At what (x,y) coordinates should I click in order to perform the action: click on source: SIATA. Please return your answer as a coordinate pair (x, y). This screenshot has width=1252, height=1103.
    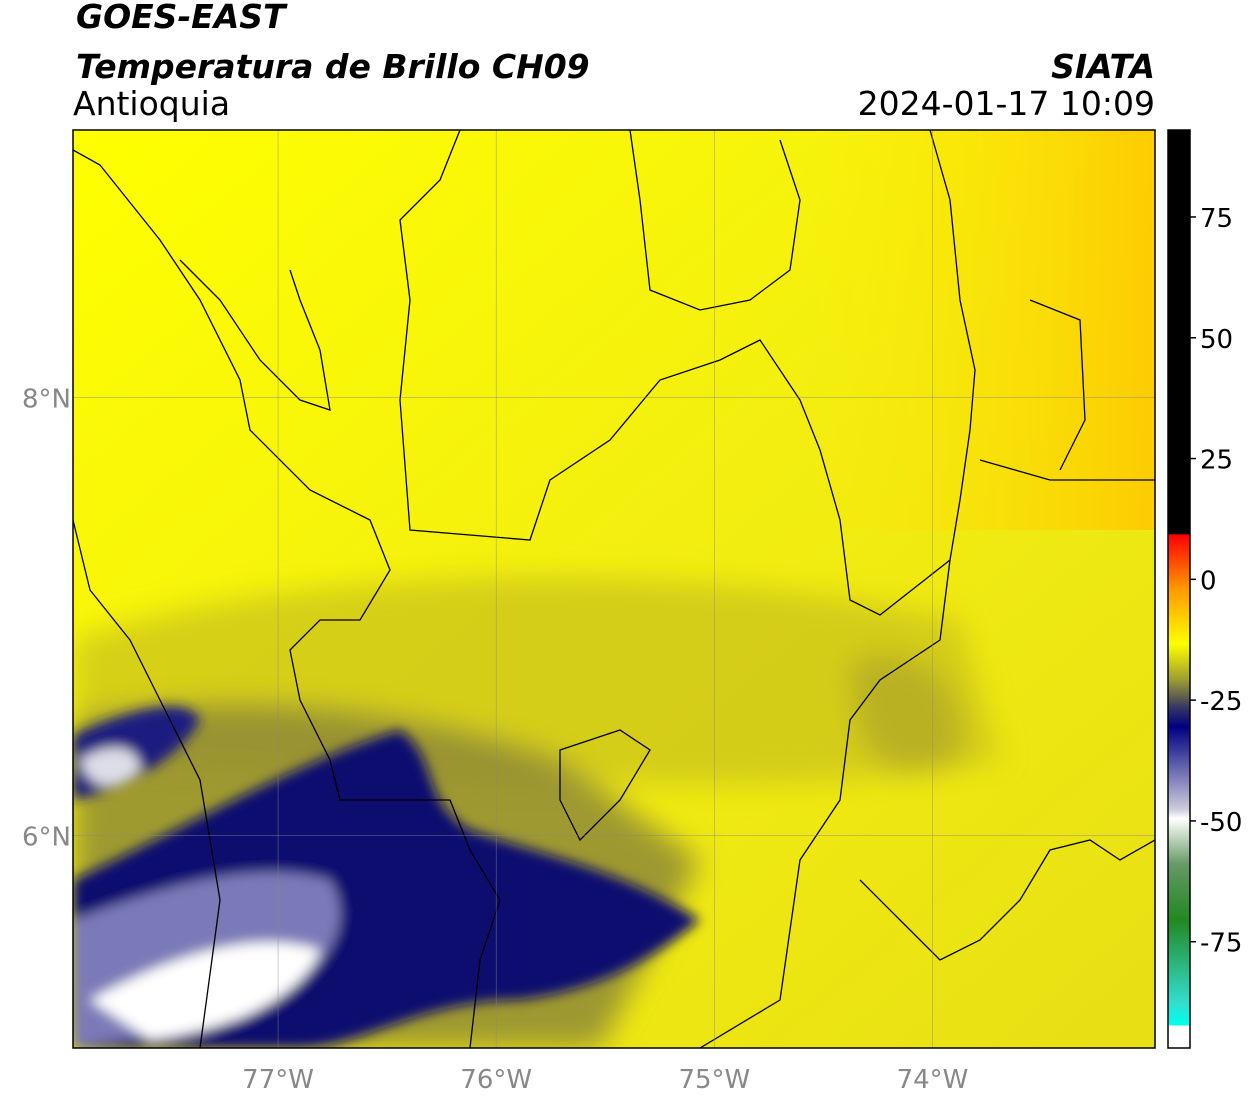
    Looking at the image, I should click on (1103, 66).